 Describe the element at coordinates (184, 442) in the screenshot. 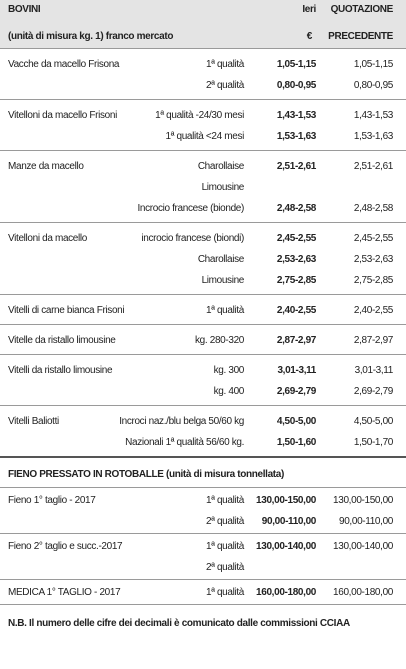

I see `grade: Nazionali 1ª qualità 56/60 kg.` at that location.